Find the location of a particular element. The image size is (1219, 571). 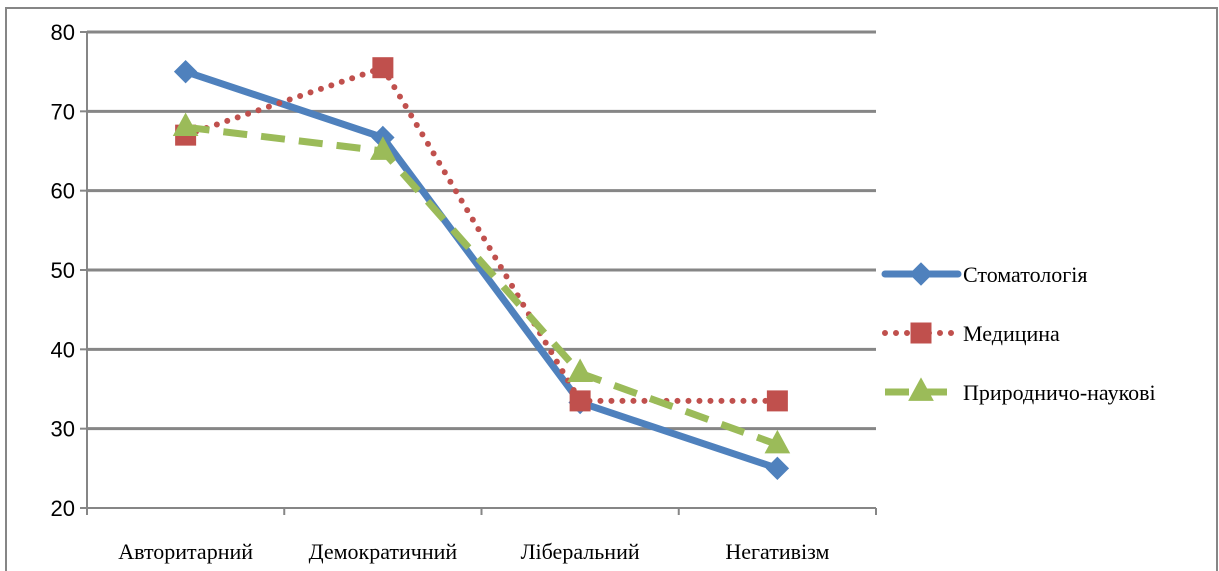

legend-label: Медицина is located at coordinates (1011, 333).